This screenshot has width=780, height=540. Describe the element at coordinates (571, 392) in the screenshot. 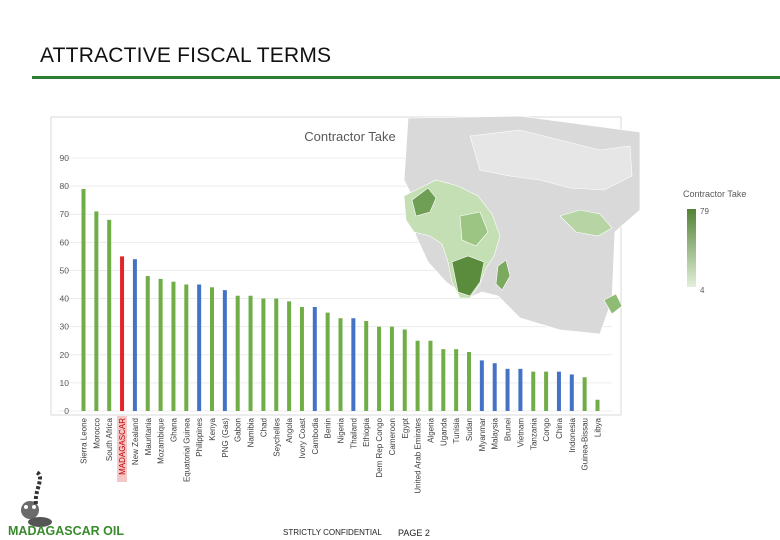

I see `bar-indonesia` at that location.